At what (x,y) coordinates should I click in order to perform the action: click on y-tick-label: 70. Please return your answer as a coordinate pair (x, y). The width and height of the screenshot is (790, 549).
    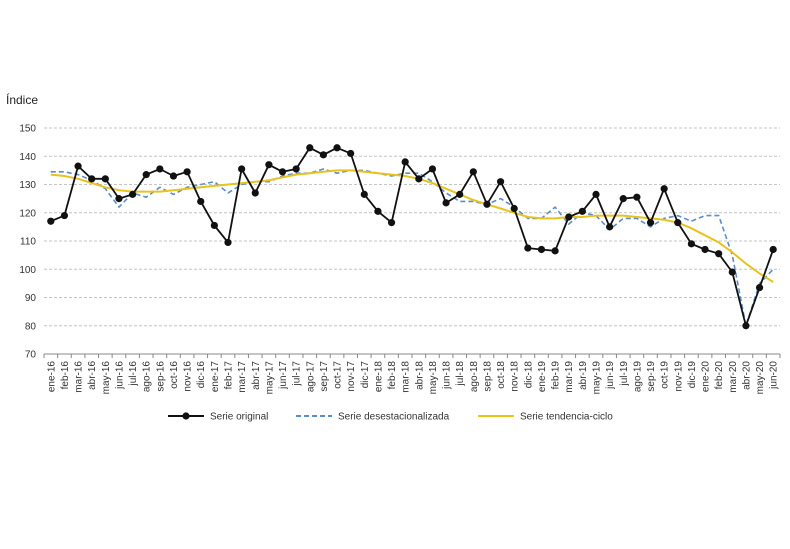
    Looking at the image, I should click on (31, 355).